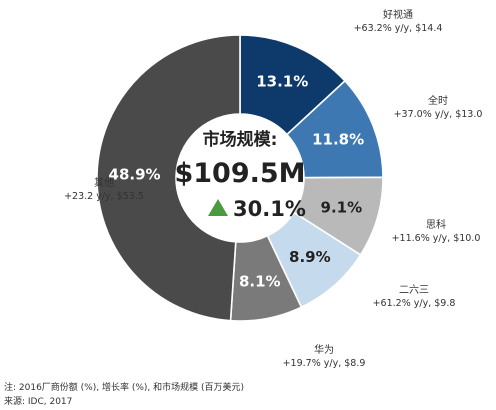 The height and width of the screenshot is (410, 496). What do you see at coordinates (310, 257) in the screenshot?
I see `slice-percent-label: 8.9%` at bounding box center [310, 257].